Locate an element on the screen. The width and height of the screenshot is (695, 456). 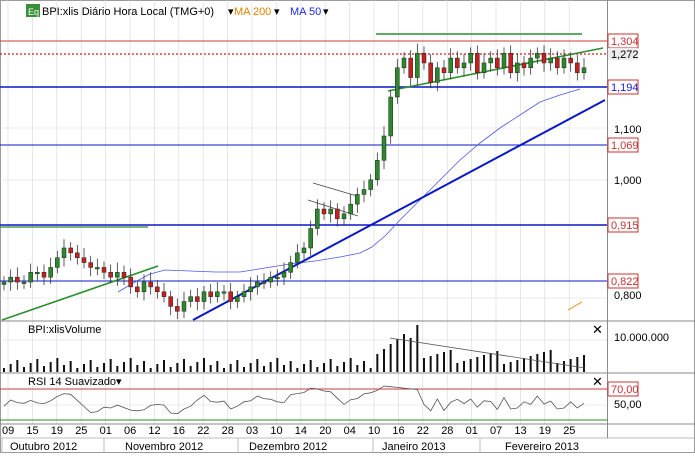
price-label-1194: 1,194 is located at coordinates (625, 88).